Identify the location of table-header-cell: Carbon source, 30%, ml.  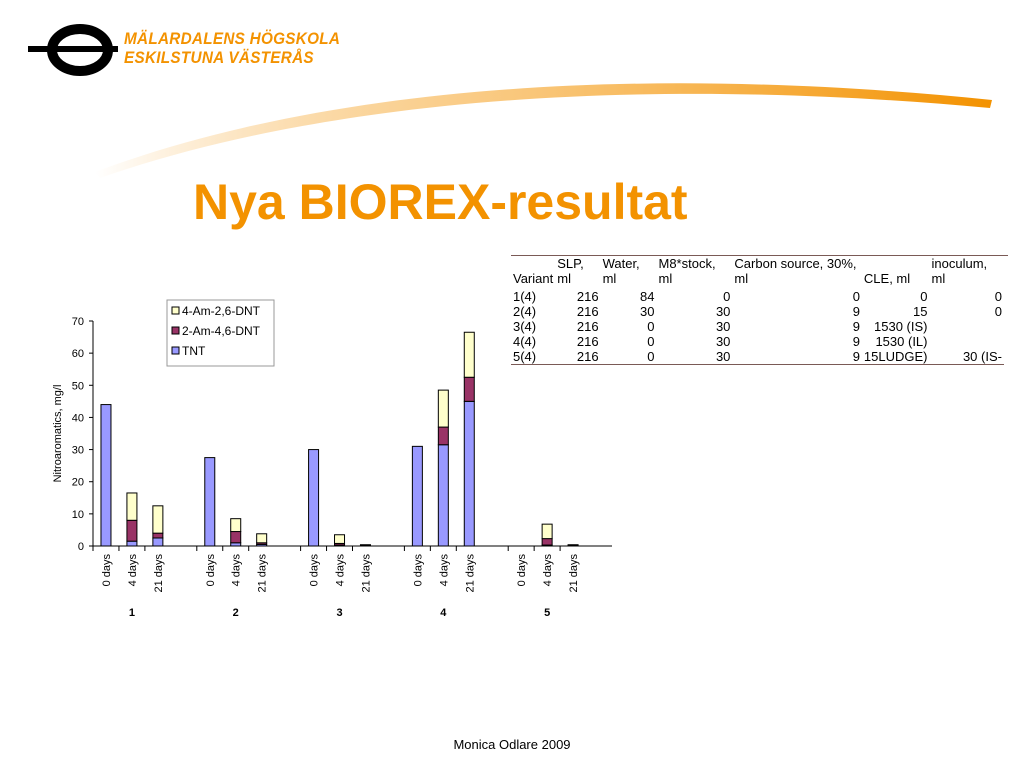
(797, 272).